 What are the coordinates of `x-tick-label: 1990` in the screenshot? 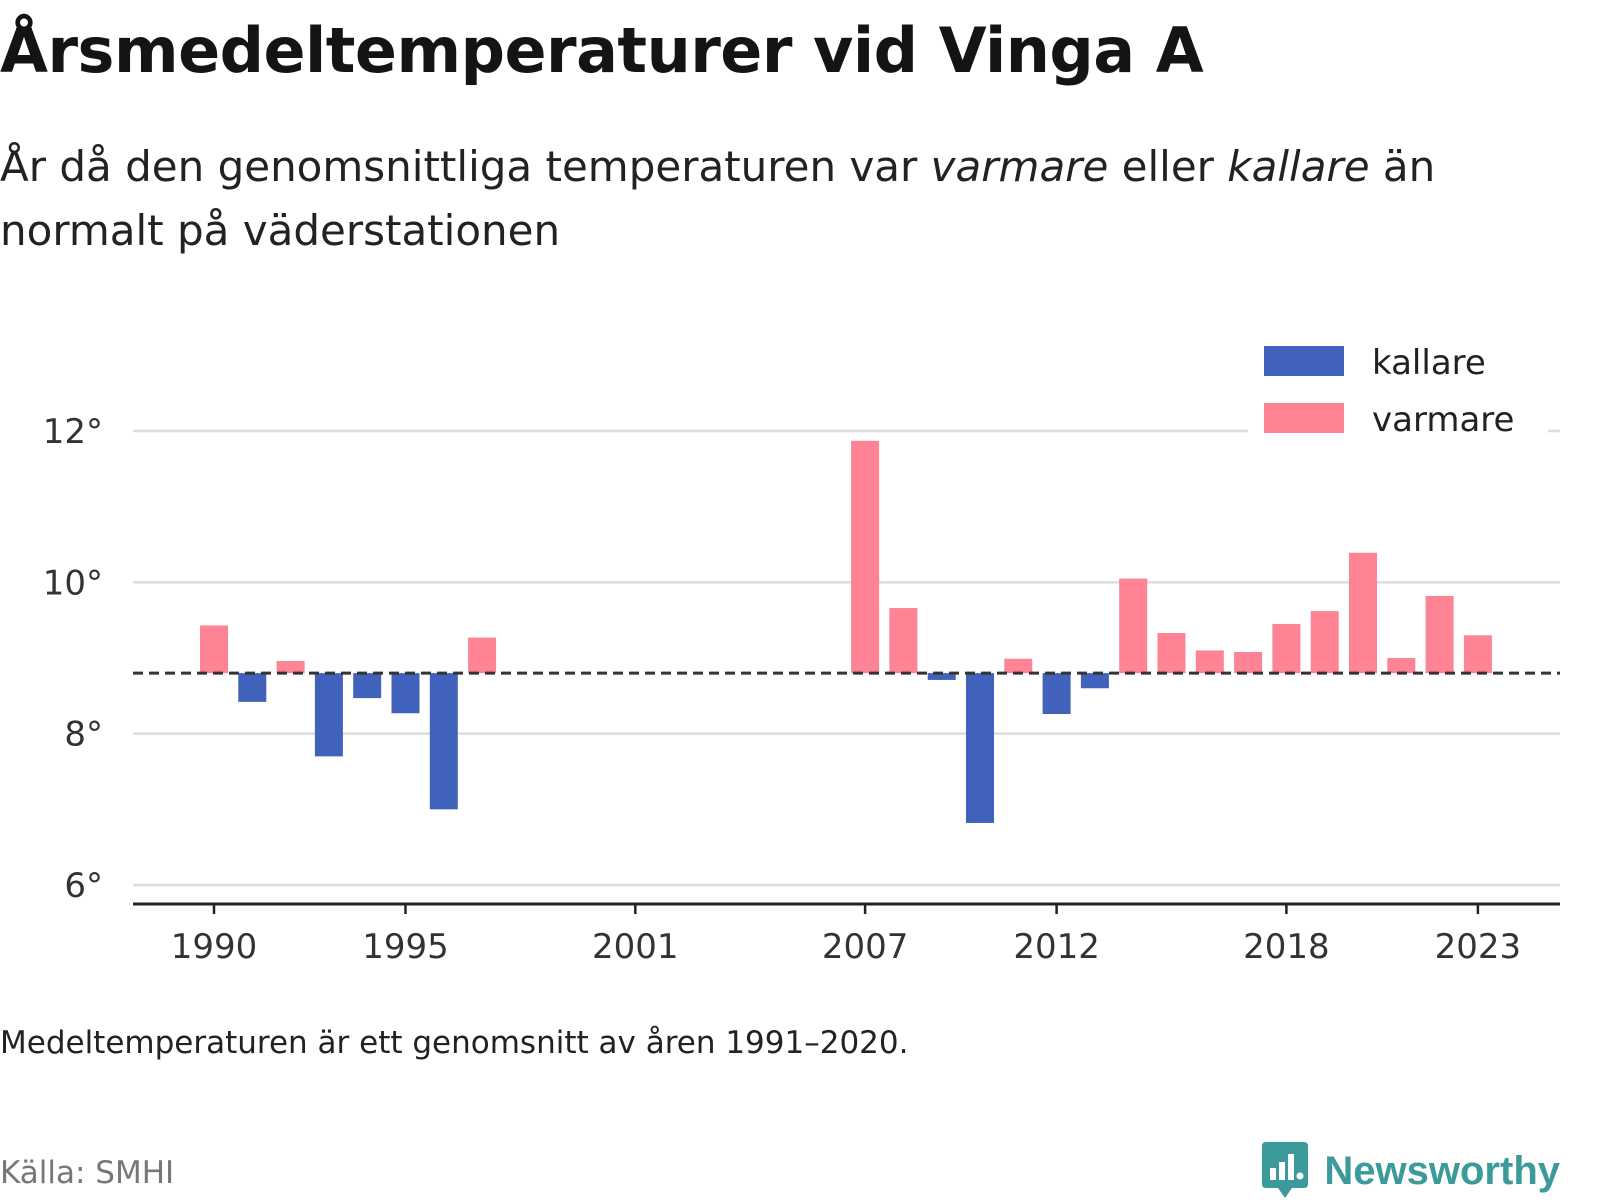 It's located at (214, 947).